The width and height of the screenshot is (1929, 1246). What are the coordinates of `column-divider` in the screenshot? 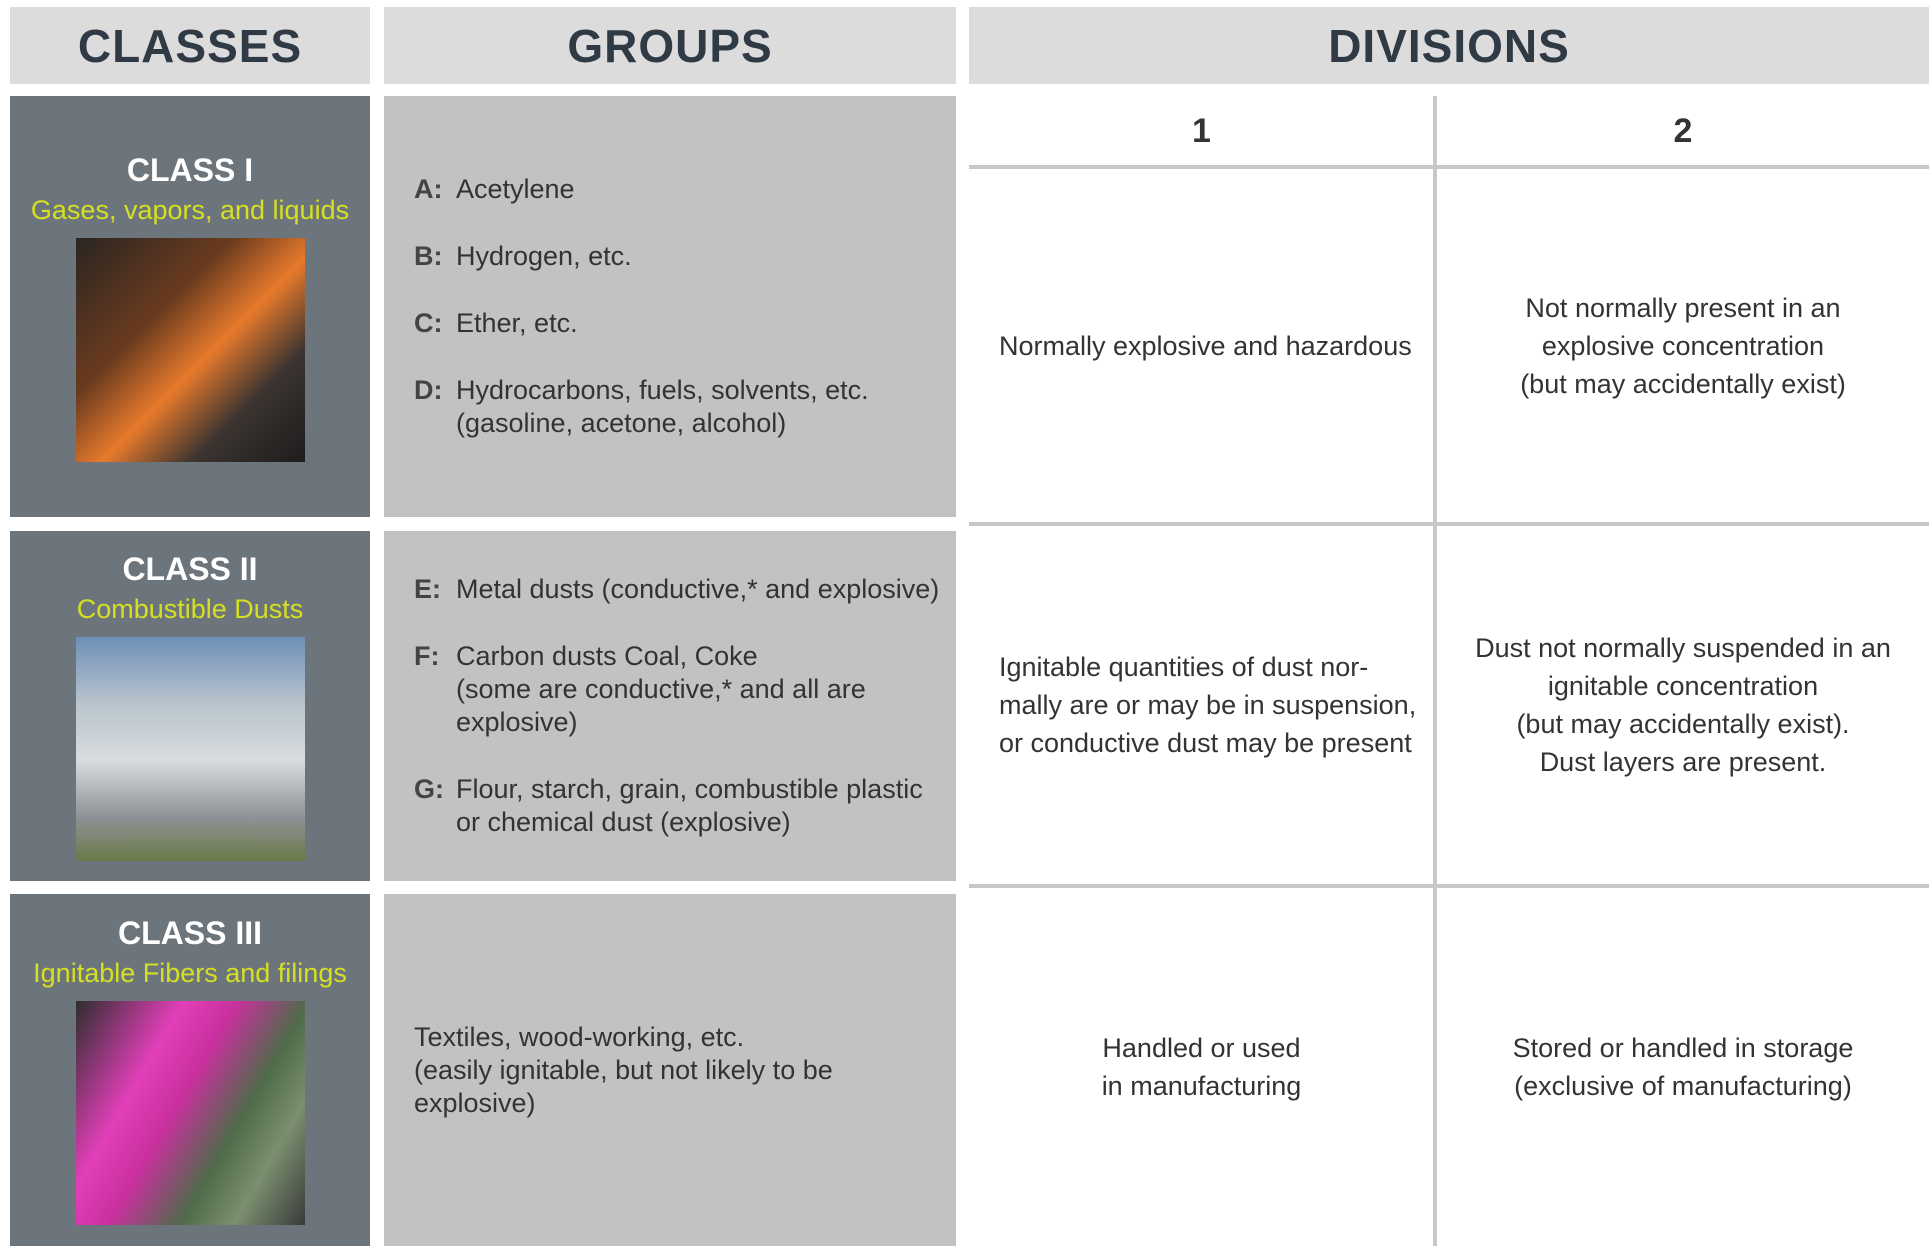 It's located at (1435, 671).